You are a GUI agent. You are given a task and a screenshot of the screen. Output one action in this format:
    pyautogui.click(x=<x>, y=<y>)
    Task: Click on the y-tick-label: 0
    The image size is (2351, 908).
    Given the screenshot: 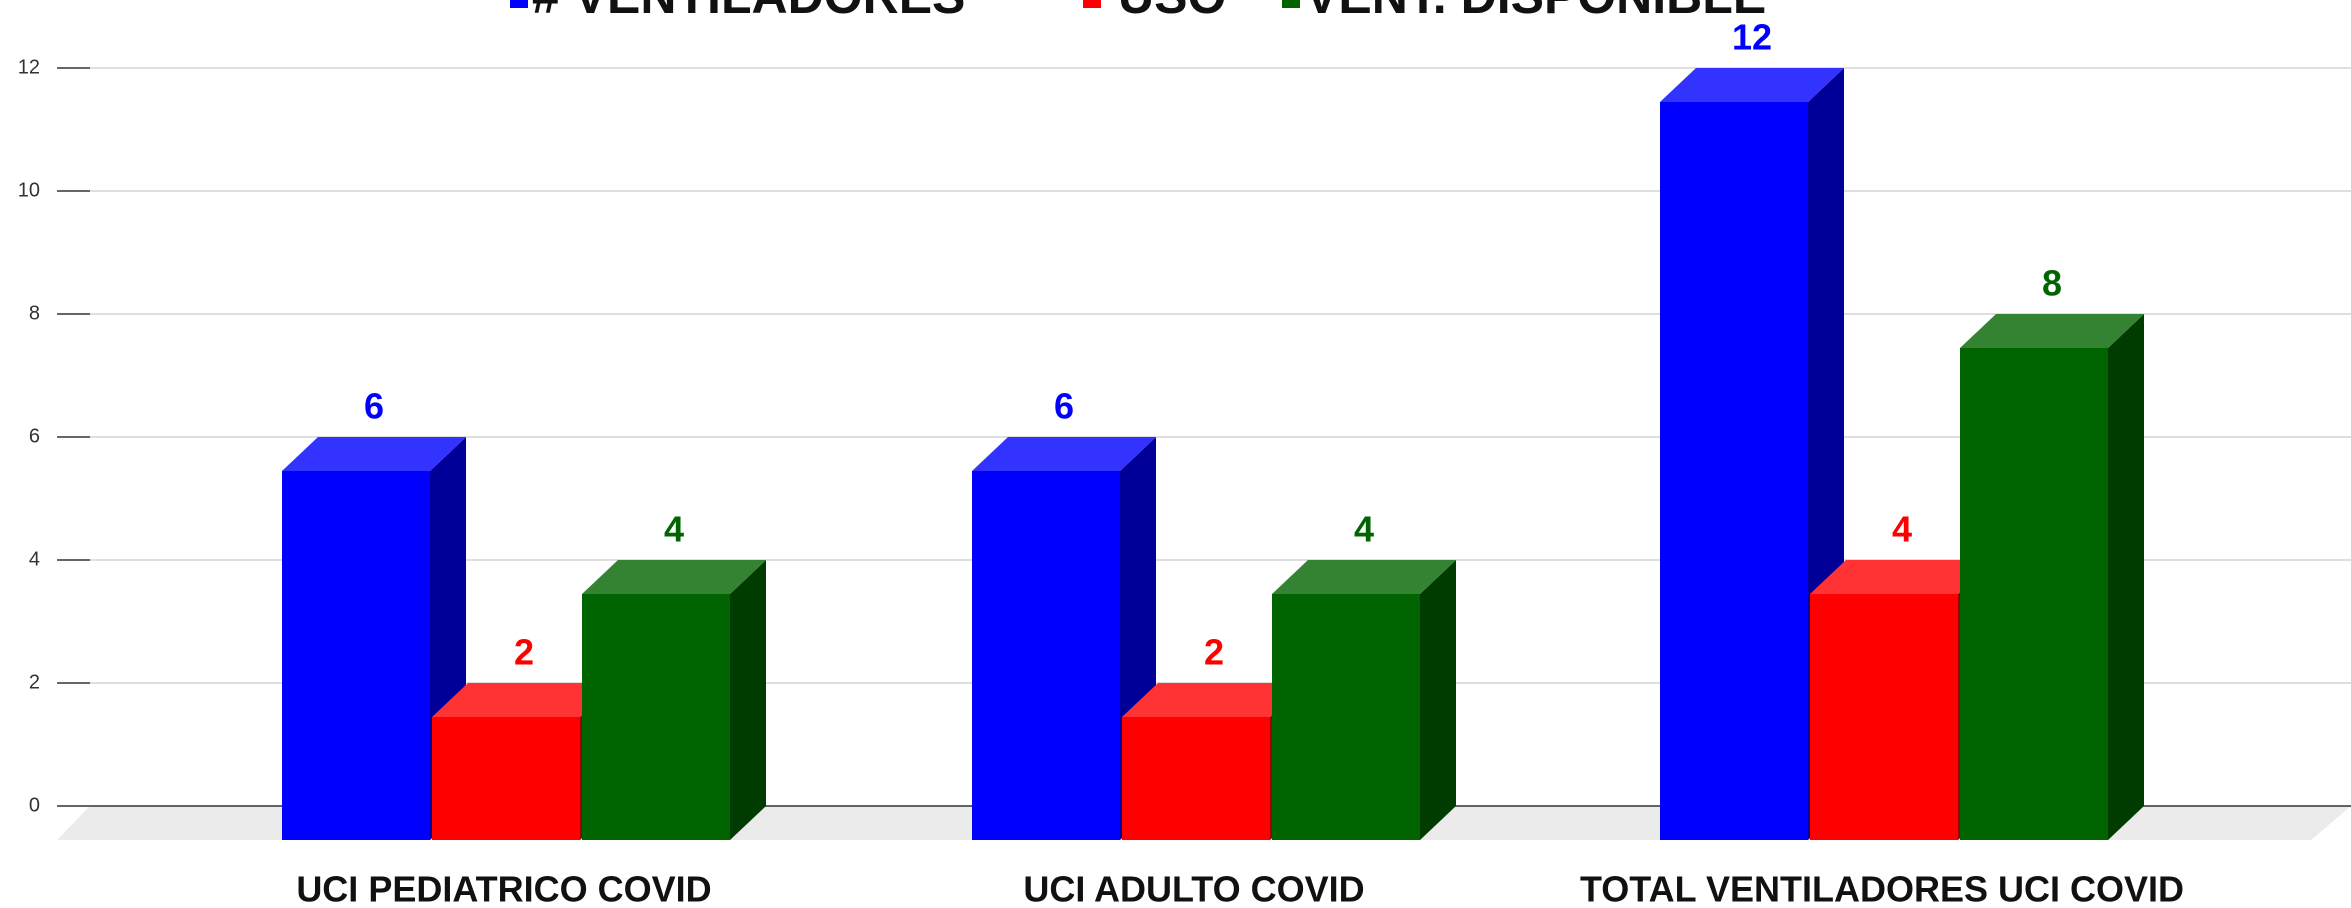 What is the action you would take?
    pyautogui.click(x=34, y=805)
    